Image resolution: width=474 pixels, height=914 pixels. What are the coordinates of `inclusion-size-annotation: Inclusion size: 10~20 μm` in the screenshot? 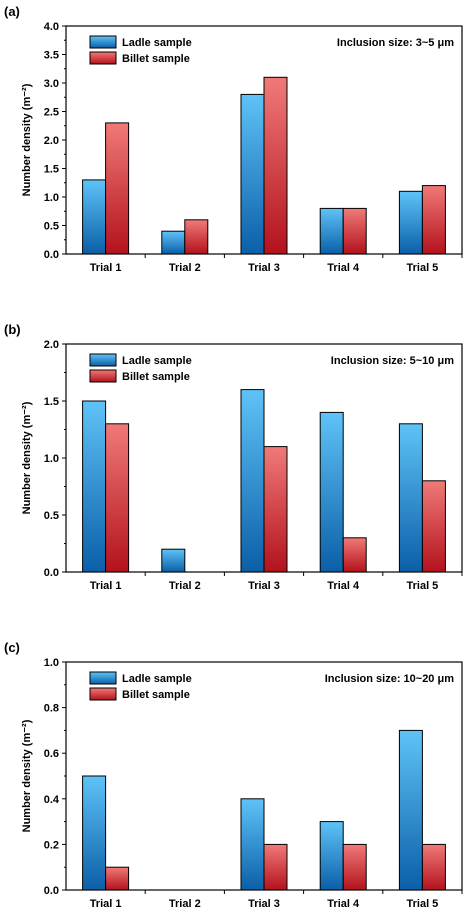 It's located at (390, 679).